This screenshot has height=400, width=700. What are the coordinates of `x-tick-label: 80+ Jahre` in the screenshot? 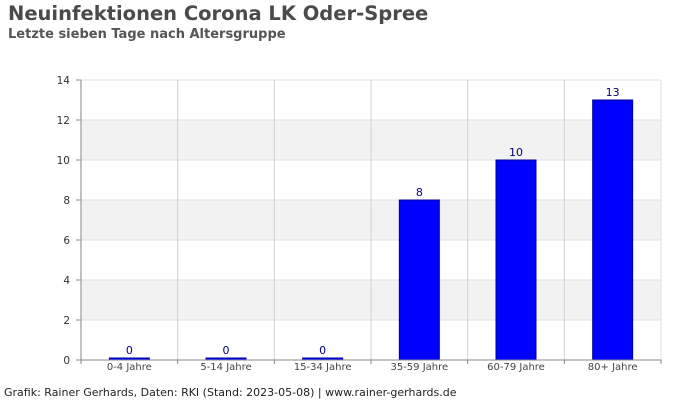 It's located at (613, 367).